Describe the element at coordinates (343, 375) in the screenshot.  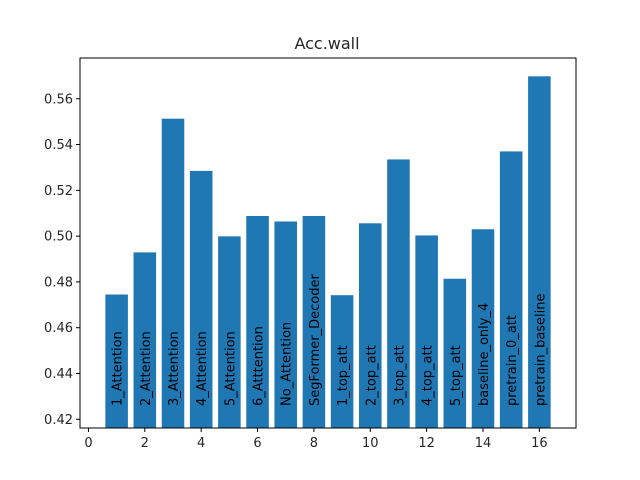
I see `bar-label: 1_top_att` at that location.